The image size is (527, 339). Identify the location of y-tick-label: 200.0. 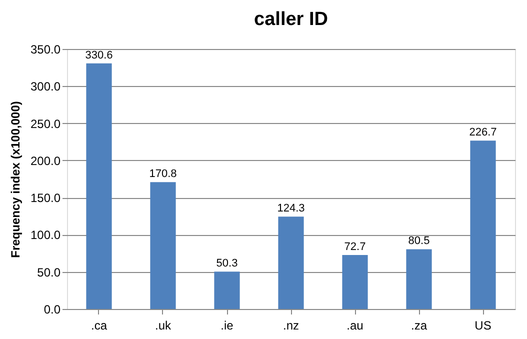
(45, 161).